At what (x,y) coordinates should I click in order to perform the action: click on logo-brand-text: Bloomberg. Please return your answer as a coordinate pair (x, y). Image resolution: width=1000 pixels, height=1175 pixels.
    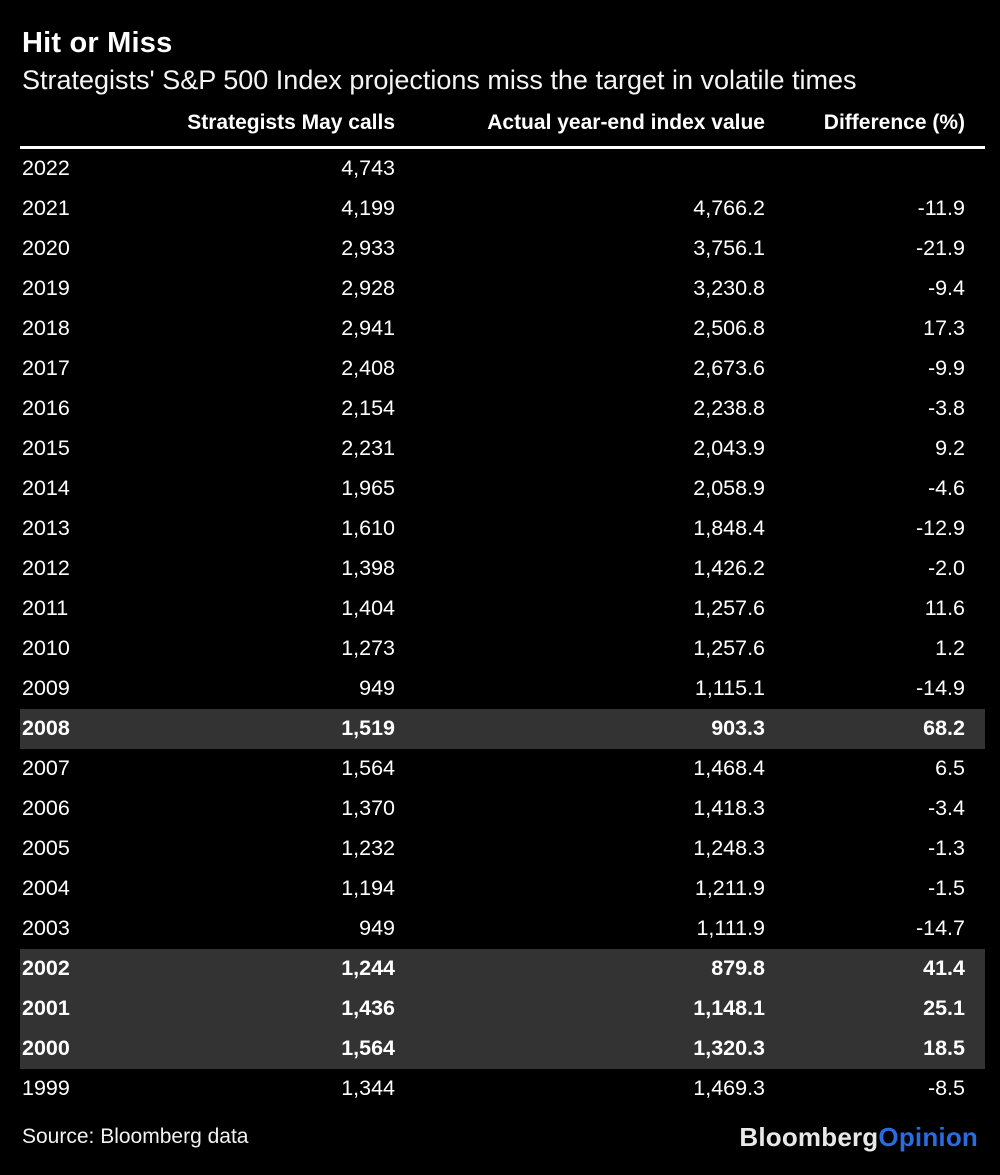
    Looking at the image, I should click on (809, 1136).